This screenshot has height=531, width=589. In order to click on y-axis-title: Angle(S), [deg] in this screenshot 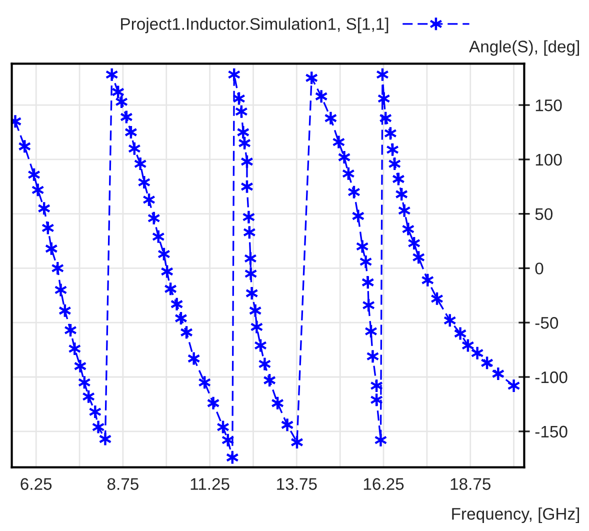, I will do `click(524, 48)`.